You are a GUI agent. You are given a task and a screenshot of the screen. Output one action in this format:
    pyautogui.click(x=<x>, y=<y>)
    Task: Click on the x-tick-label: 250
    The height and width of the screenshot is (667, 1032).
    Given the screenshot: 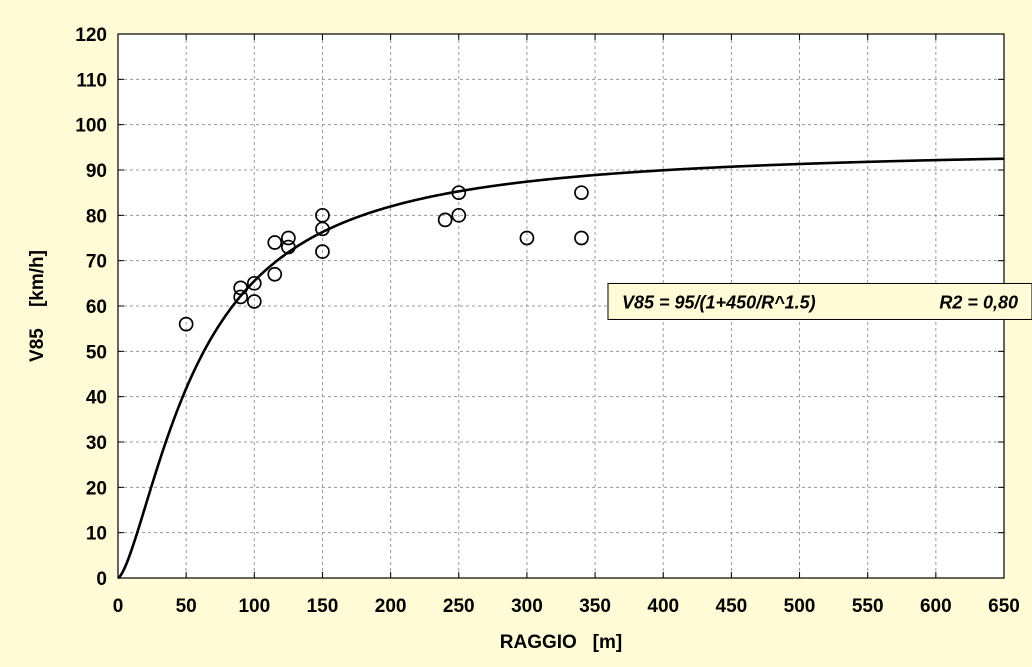 What is the action you would take?
    pyautogui.click(x=459, y=606)
    